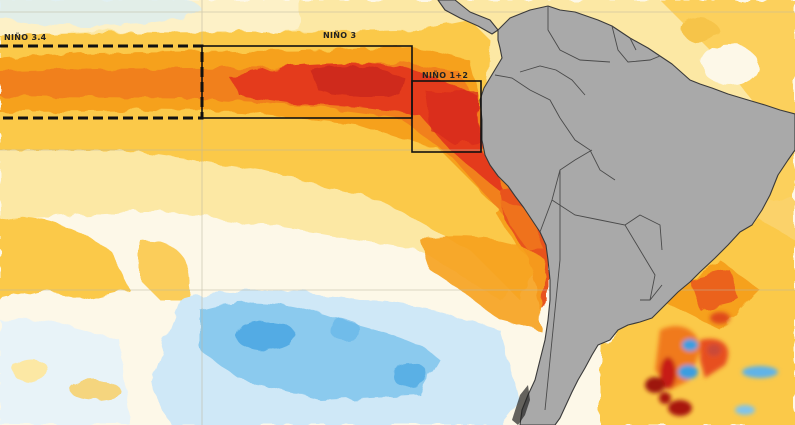 This screenshot has height=425, width=795. Describe the element at coordinates (25, 37) in the screenshot. I see `nino-3.4-label: NIÑO 3.4` at that location.